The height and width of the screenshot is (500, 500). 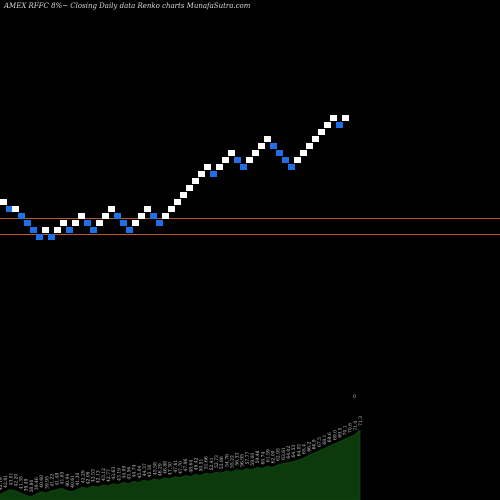 What do you see at coordinates (263, 457) in the screenshot?
I see `volume-label: 60.74` at bounding box center [263, 457].